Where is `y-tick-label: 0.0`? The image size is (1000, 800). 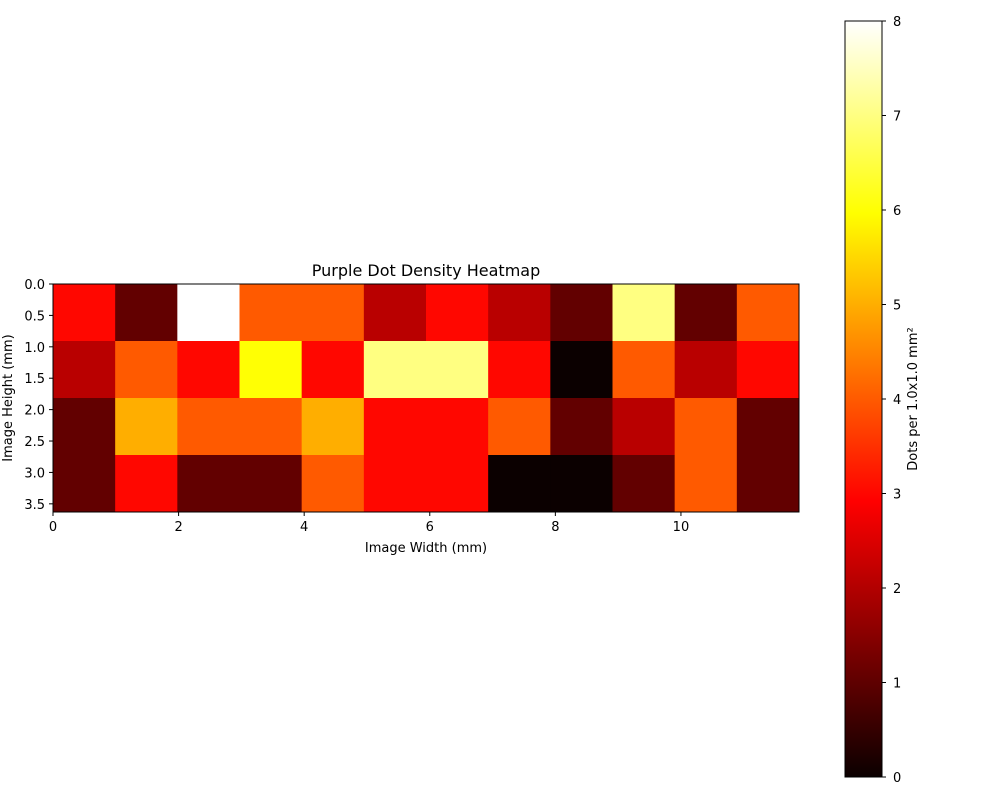
y-tick-label: 0.0 is located at coordinates (34, 285).